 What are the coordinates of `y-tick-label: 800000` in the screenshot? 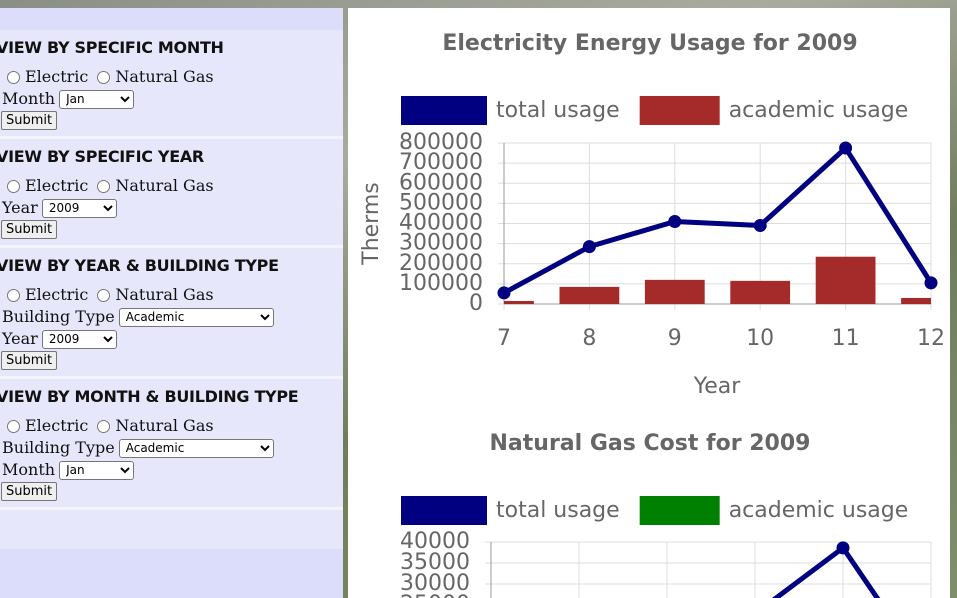 It's located at (441, 142).